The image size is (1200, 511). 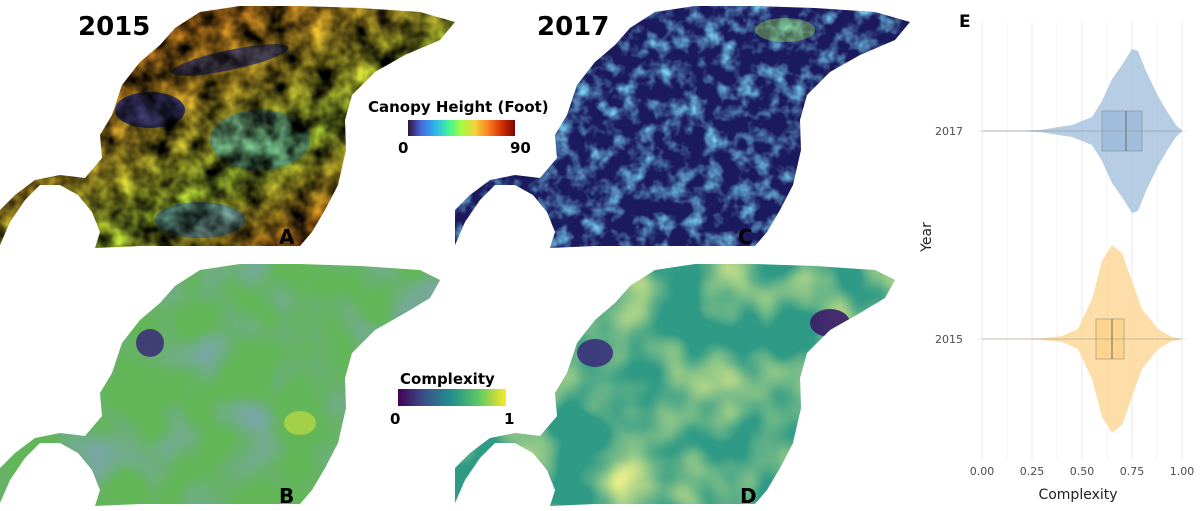 What do you see at coordinates (573, 27) in the screenshot?
I see `map-c-year-title: 2017` at bounding box center [573, 27].